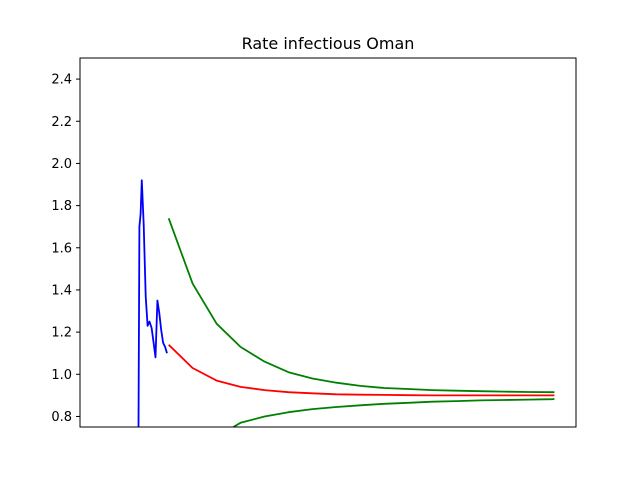  I want to click on y-tick-label: 1.4, so click(61, 290).